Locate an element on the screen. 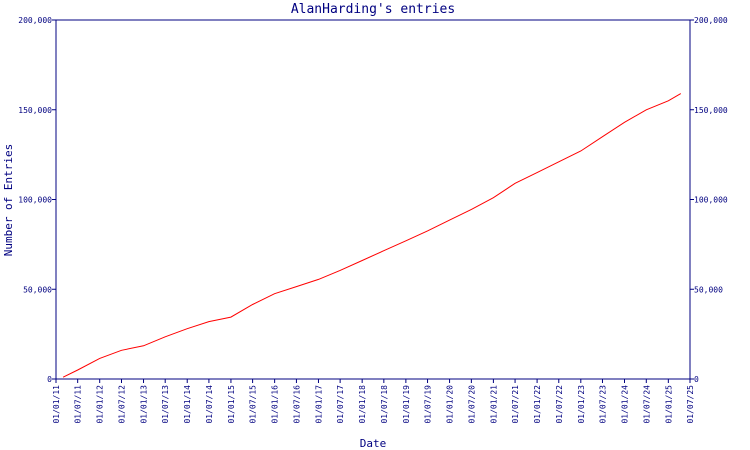 Image resolution: width=750 pixels, height=450 pixels. x-tick-label: 01/07/12 is located at coordinates (121, 404).